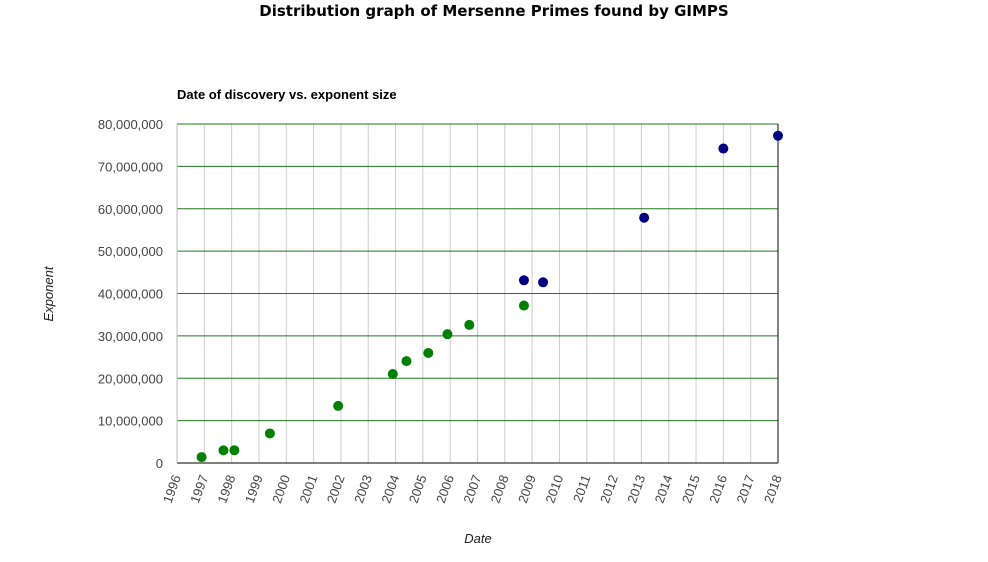 This screenshot has height=562, width=988. I want to click on x-tick-label: 2002, so click(336, 489).